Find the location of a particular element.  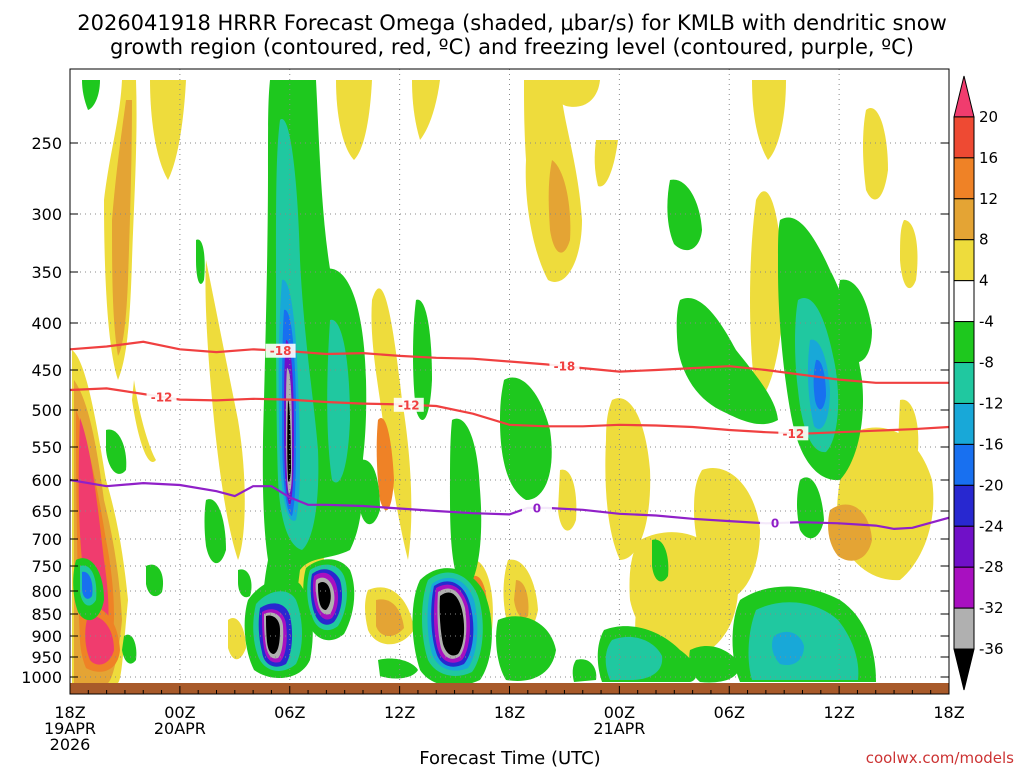

omega-negative-column-06z is located at coordinates (346, 375).